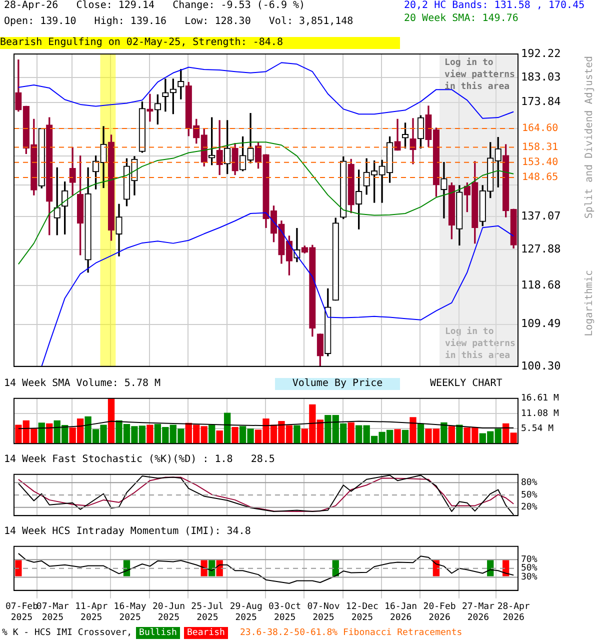 The width and height of the screenshot is (600, 640). Describe the element at coordinates (540, 178) in the screenshot. I see `ref-line-label: 148.65` at that location.